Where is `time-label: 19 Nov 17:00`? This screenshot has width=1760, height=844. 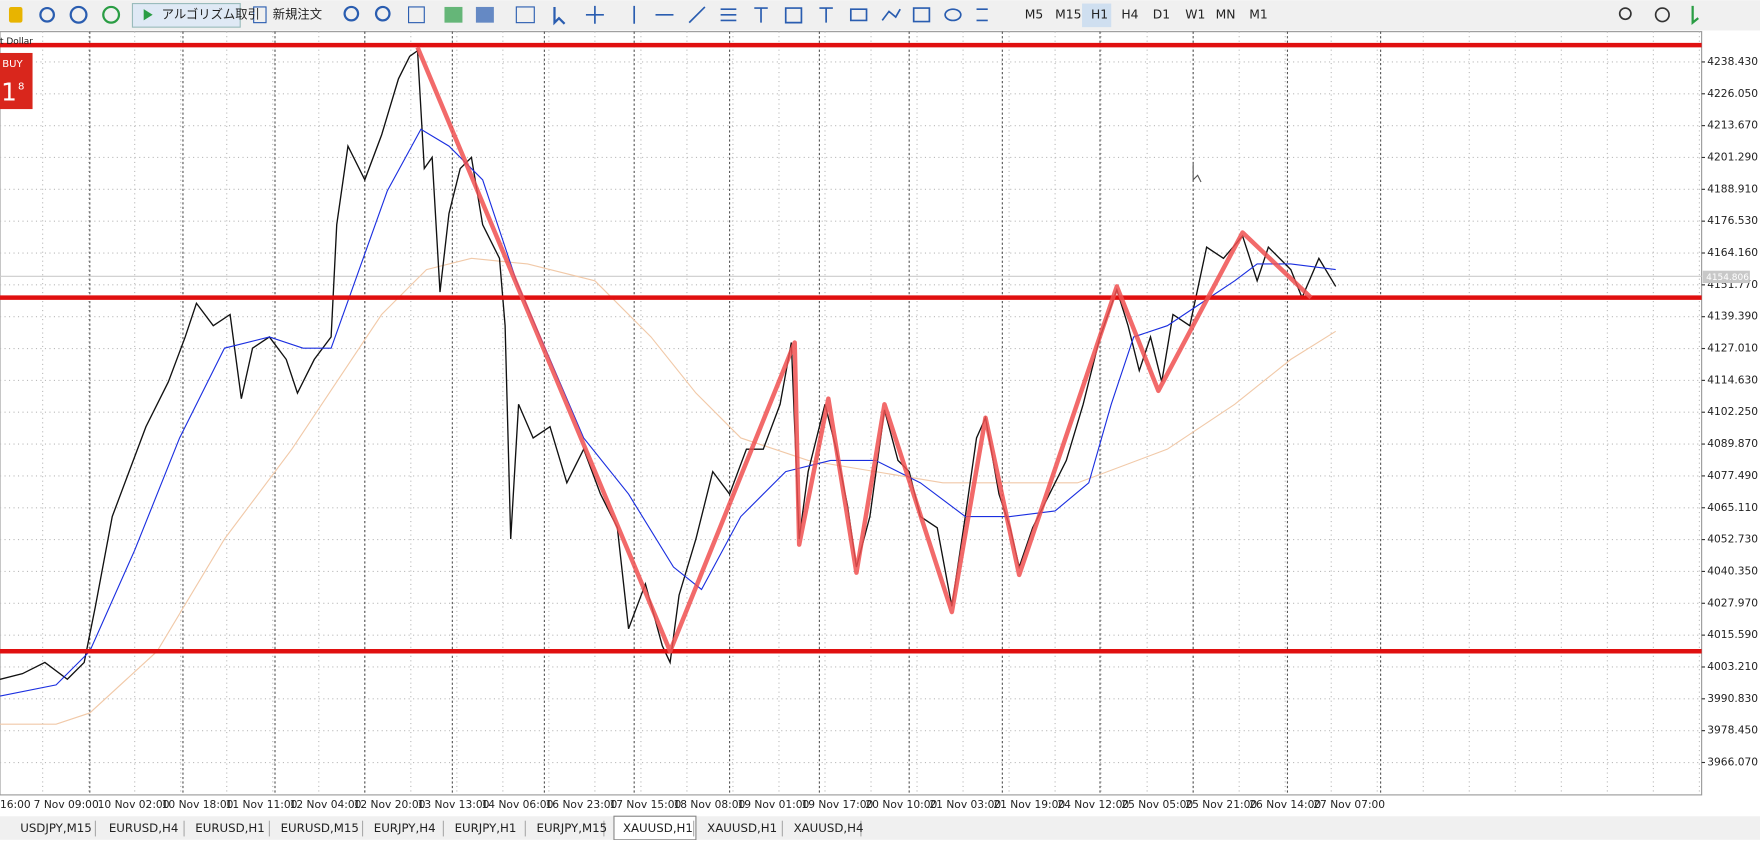
time-label: 19 Nov 17:00 is located at coordinates (837, 804).